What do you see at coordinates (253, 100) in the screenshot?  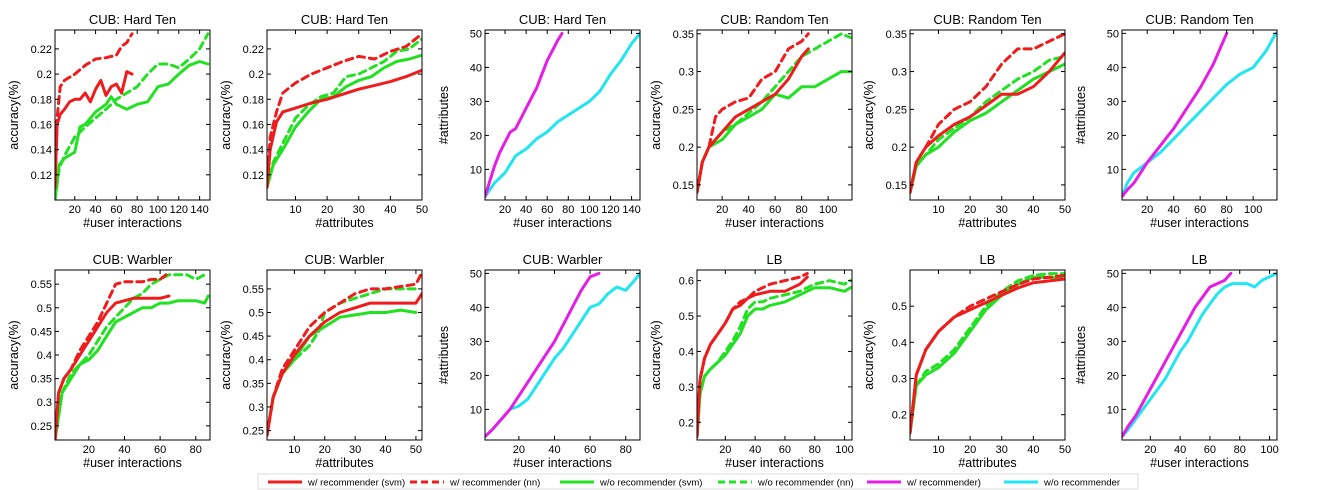 I see `y-tick-label: 0.18` at bounding box center [253, 100].